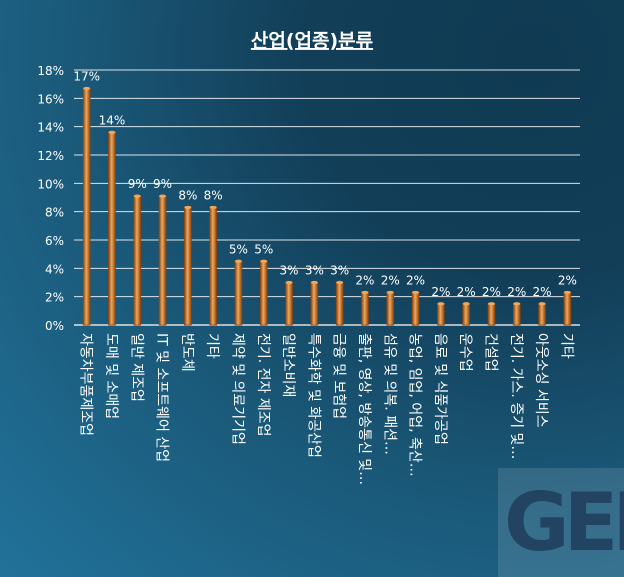 This screenshot has width=624, height=577. Describe the element at coordinates (50, 99) in the screenshot. I see `y-tick-label: 16%` at that location.